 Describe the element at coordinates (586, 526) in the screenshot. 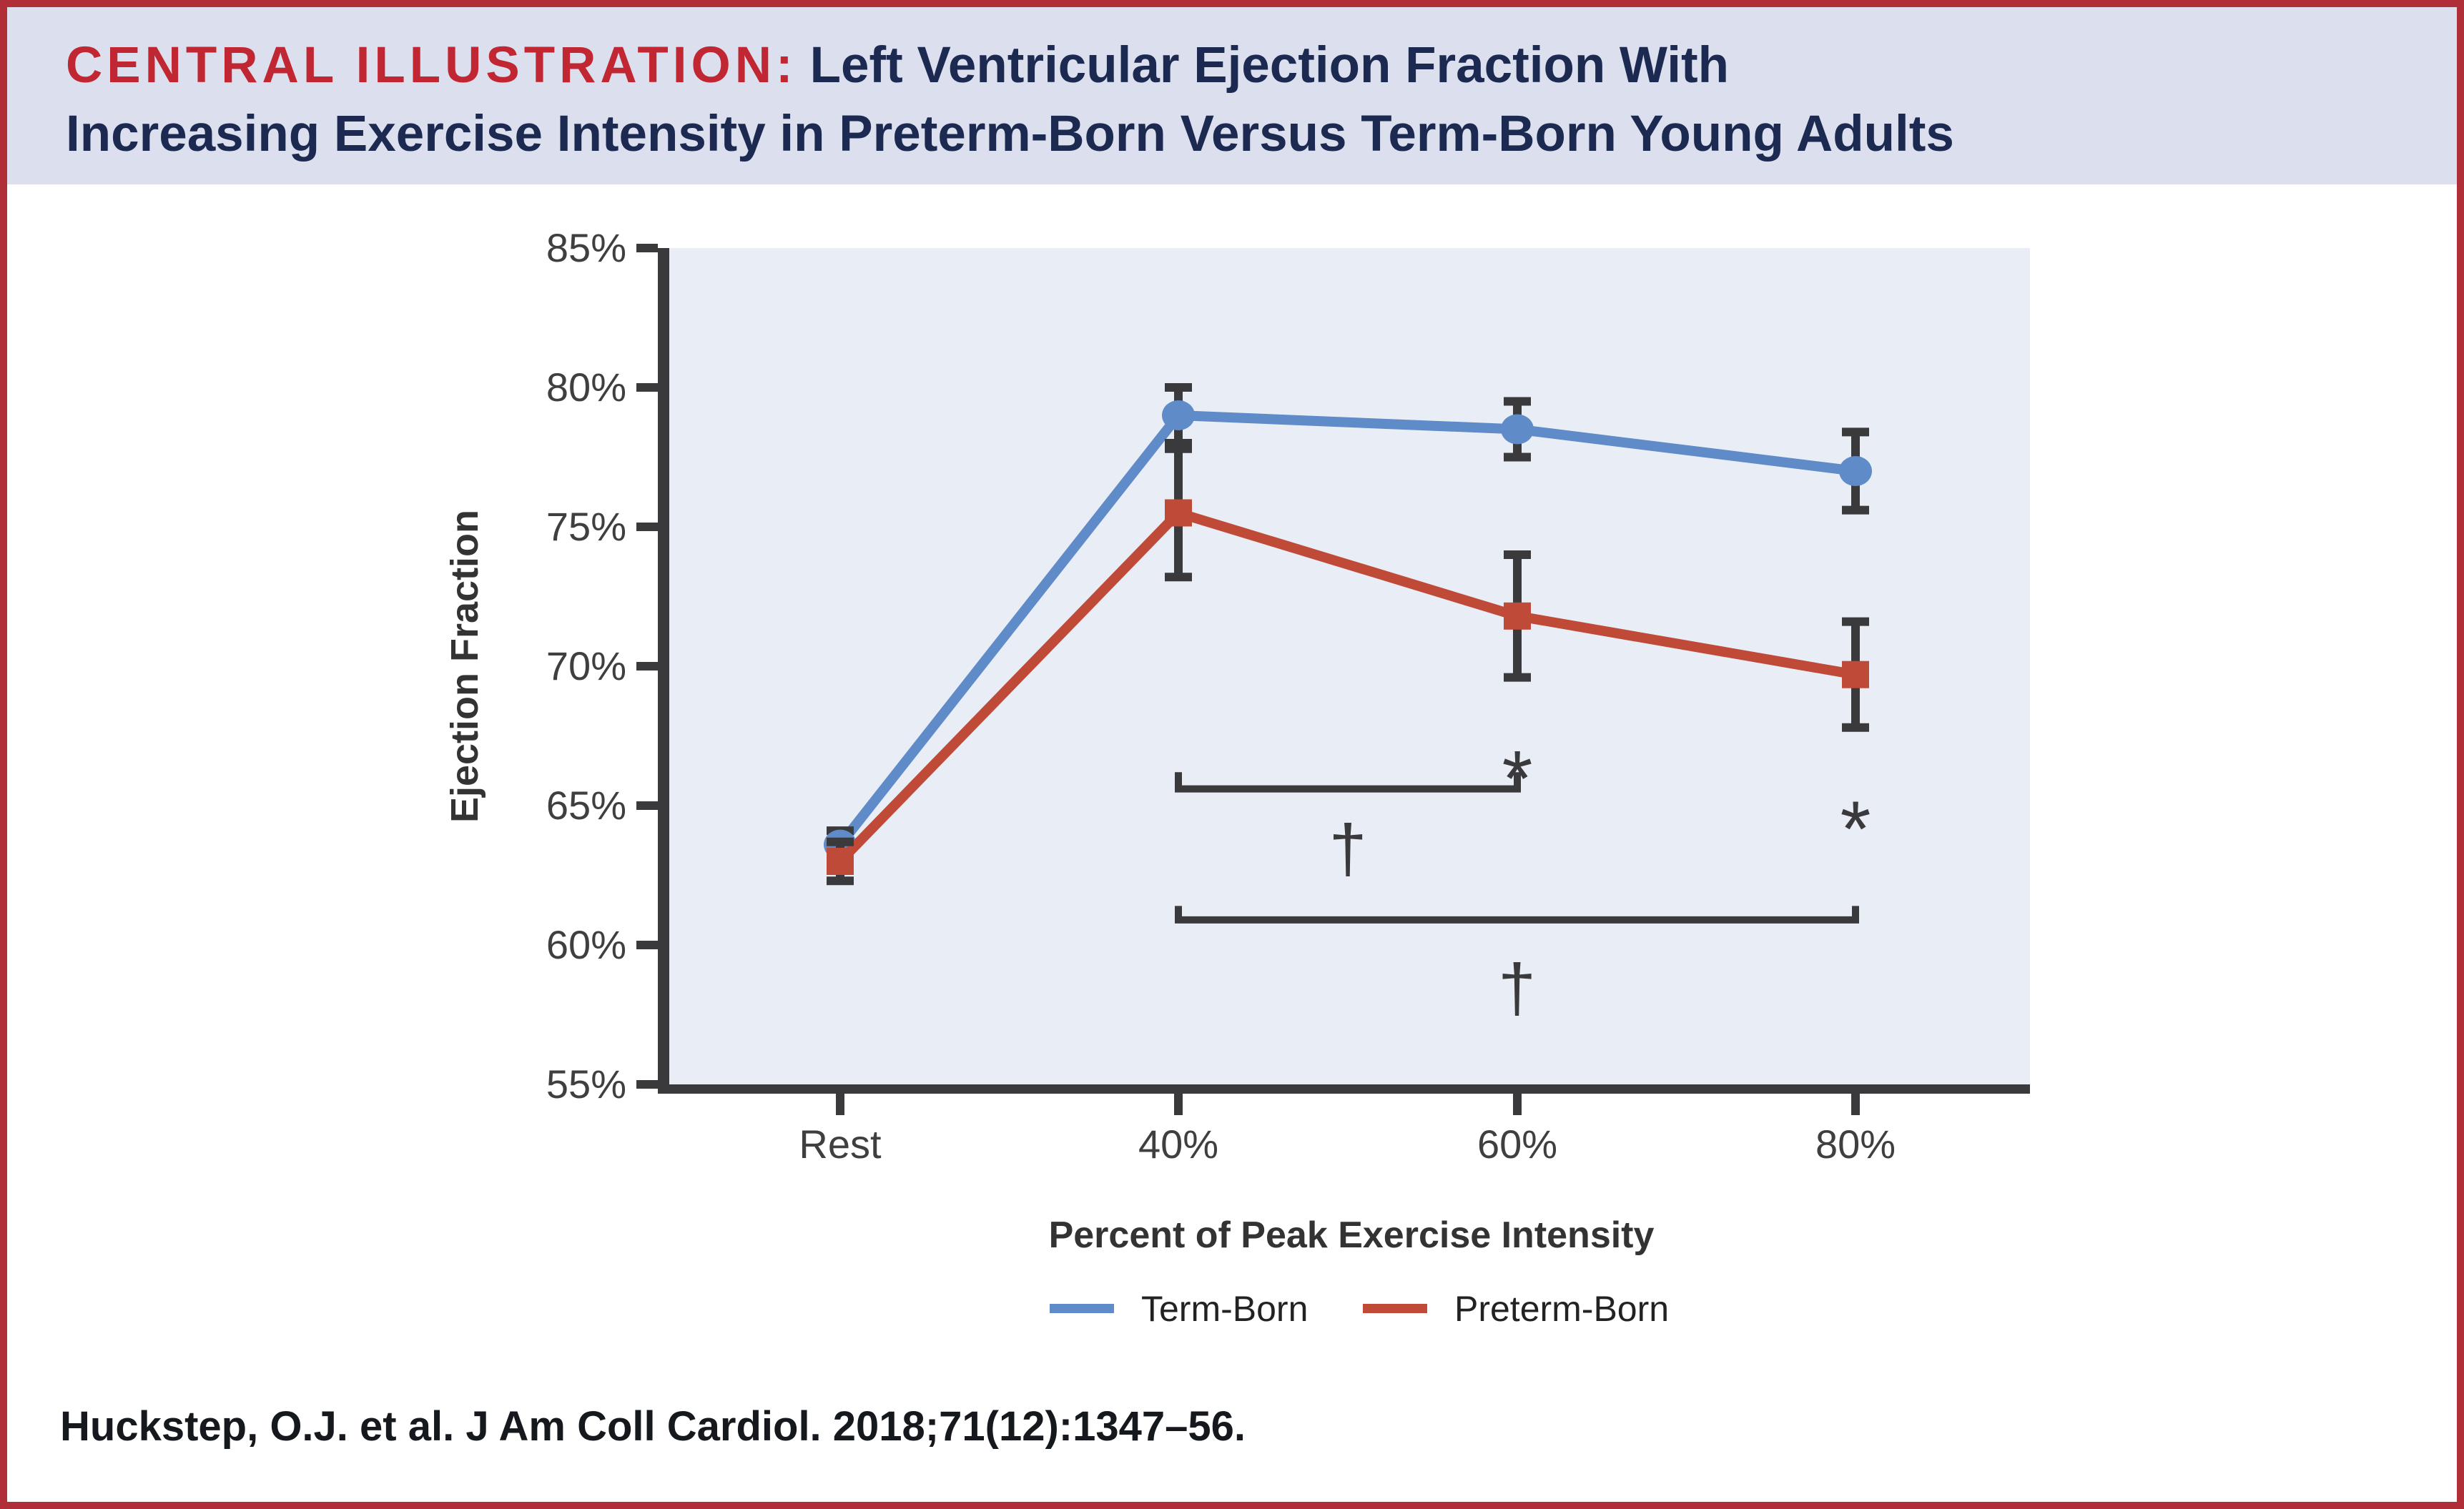

I see `y-tick-label: 75%` at that location.